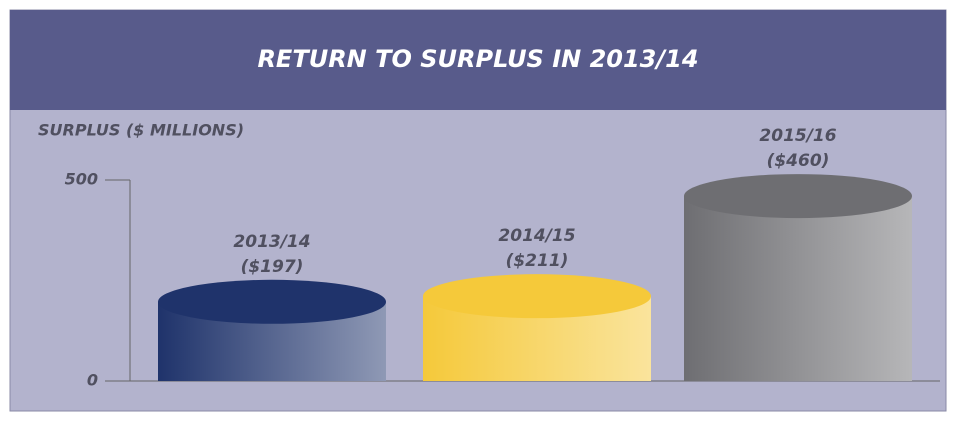 Image resolution: width=956 pixels, height=423 pixels. Describe the element at coordinates (141, 130) in the screenshot. I see `y-axis-label: SURPLUS ($ MILLIONS)` at that location.